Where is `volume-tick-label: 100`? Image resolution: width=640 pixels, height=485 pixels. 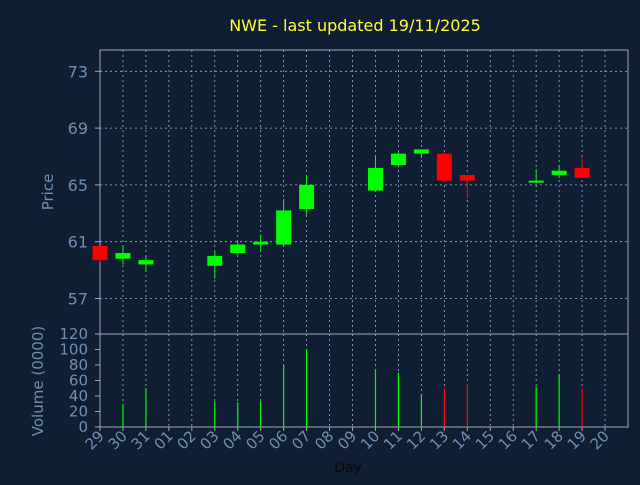 volume-tick-label: 100 is located at coordinates (73, 350).